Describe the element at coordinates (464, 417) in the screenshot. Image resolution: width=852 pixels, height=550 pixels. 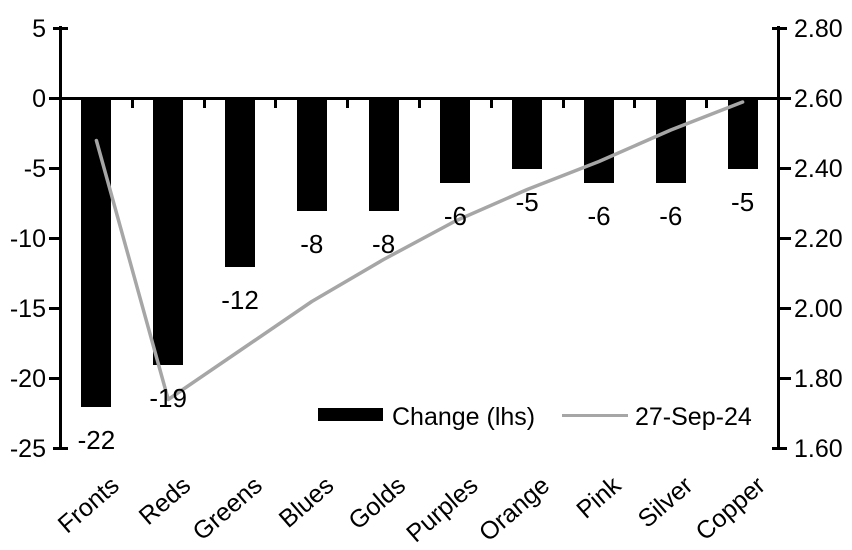
I see `legend-label-change: Change (lhs)` at that location.